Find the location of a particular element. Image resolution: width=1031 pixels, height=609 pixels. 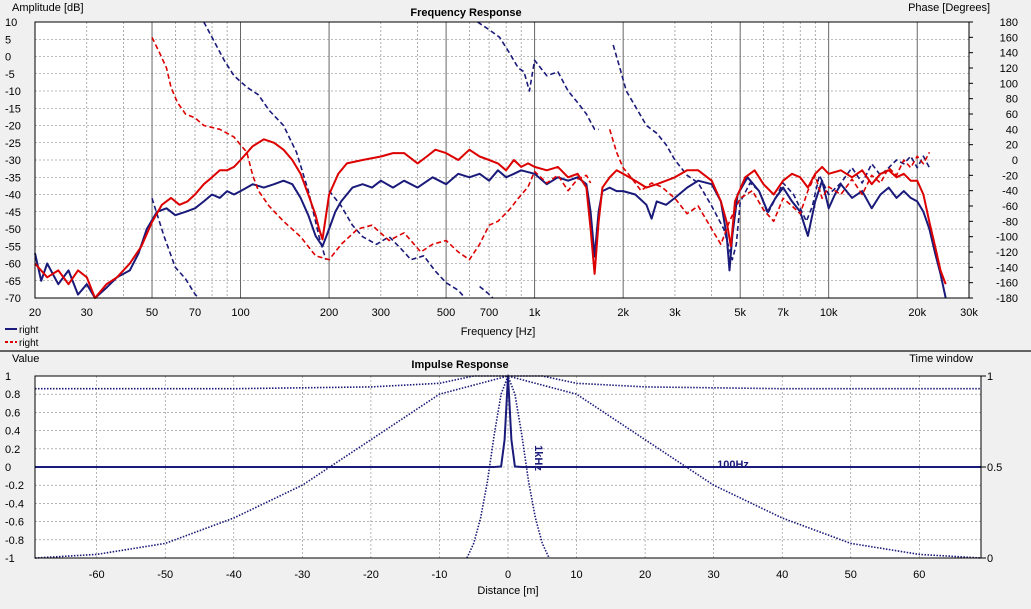

ir-x-tick-label: -40 is located at coordinates (234, 575).